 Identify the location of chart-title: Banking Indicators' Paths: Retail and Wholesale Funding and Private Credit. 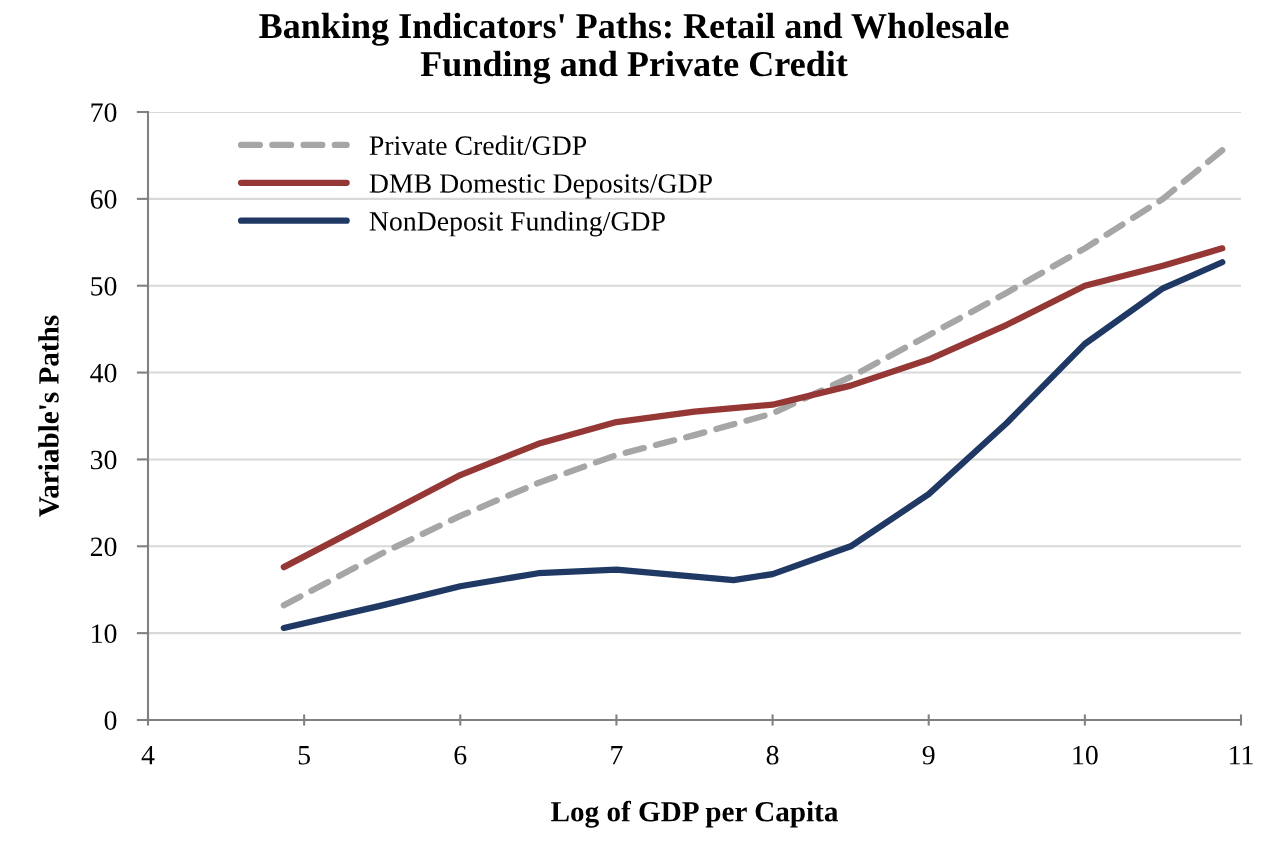
(634, 48).